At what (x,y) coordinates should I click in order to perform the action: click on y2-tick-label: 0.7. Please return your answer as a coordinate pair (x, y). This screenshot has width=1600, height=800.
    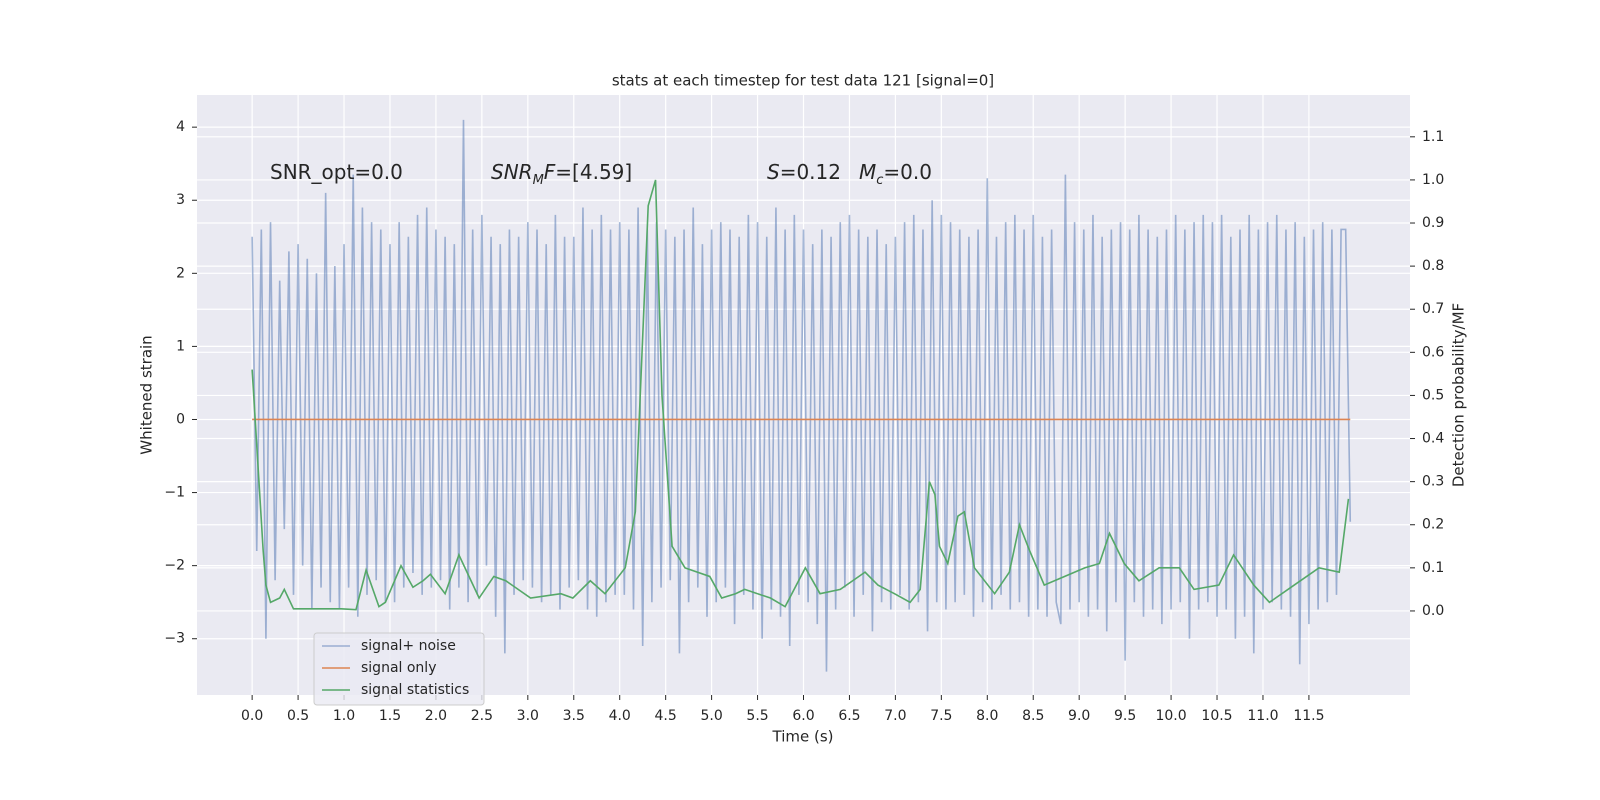
    Looking at the image, I should click on (1433, 309).